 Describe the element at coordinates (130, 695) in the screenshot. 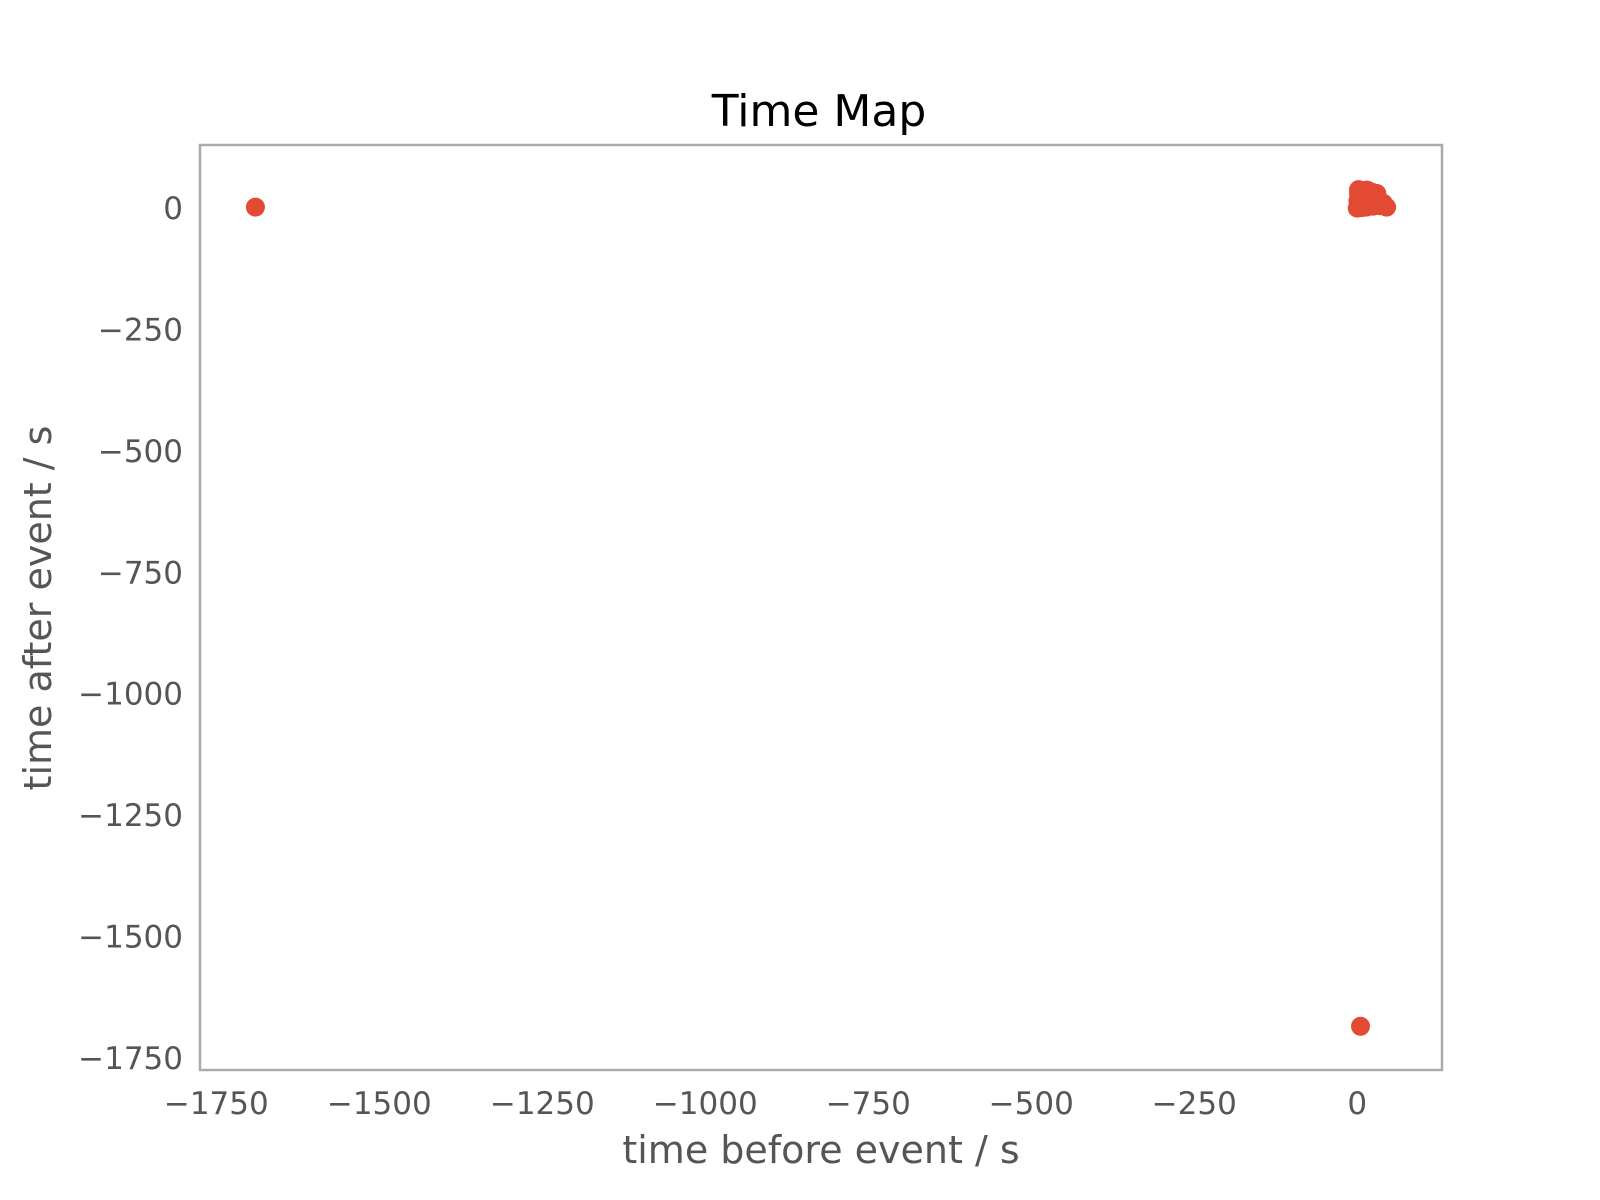

I see `y-tick-label: −1000` at that location.